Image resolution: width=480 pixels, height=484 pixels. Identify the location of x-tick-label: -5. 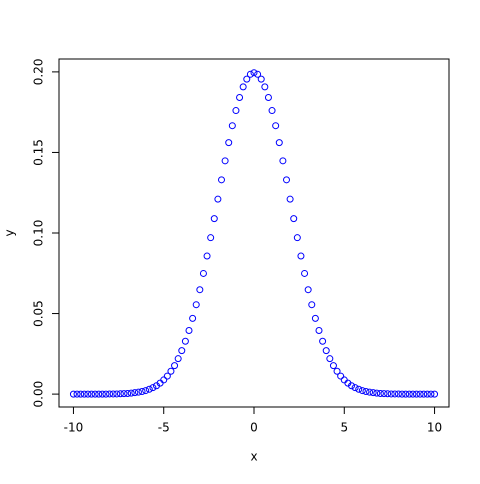
(164, 428).